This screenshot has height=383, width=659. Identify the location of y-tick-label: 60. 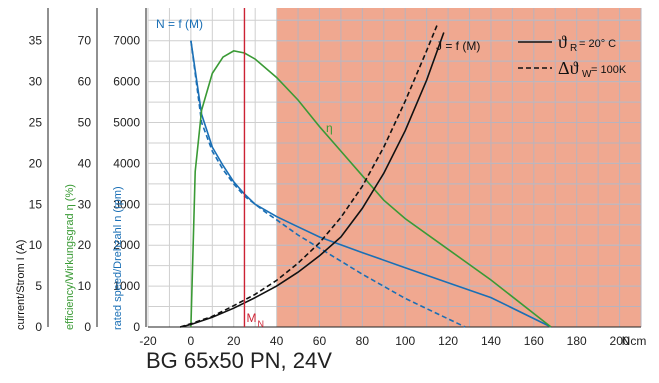
(85, 82).